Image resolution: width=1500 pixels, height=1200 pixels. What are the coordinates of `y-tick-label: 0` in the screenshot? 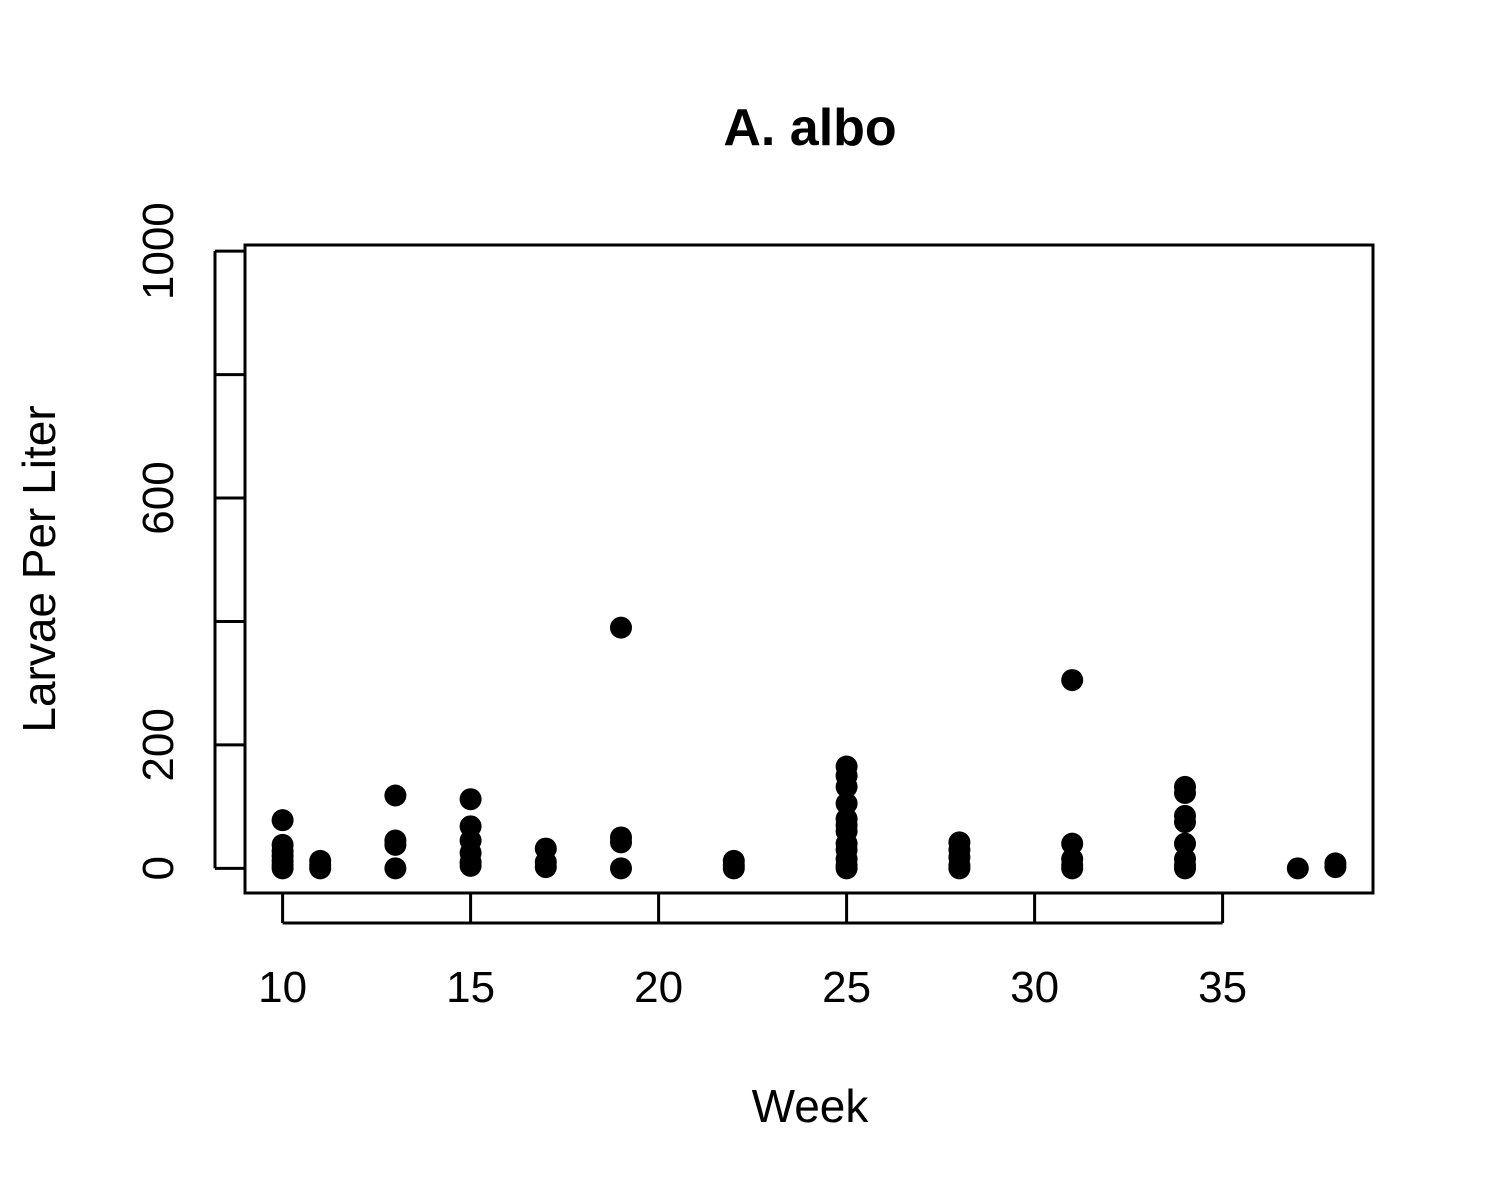 It's located at (158, 868).